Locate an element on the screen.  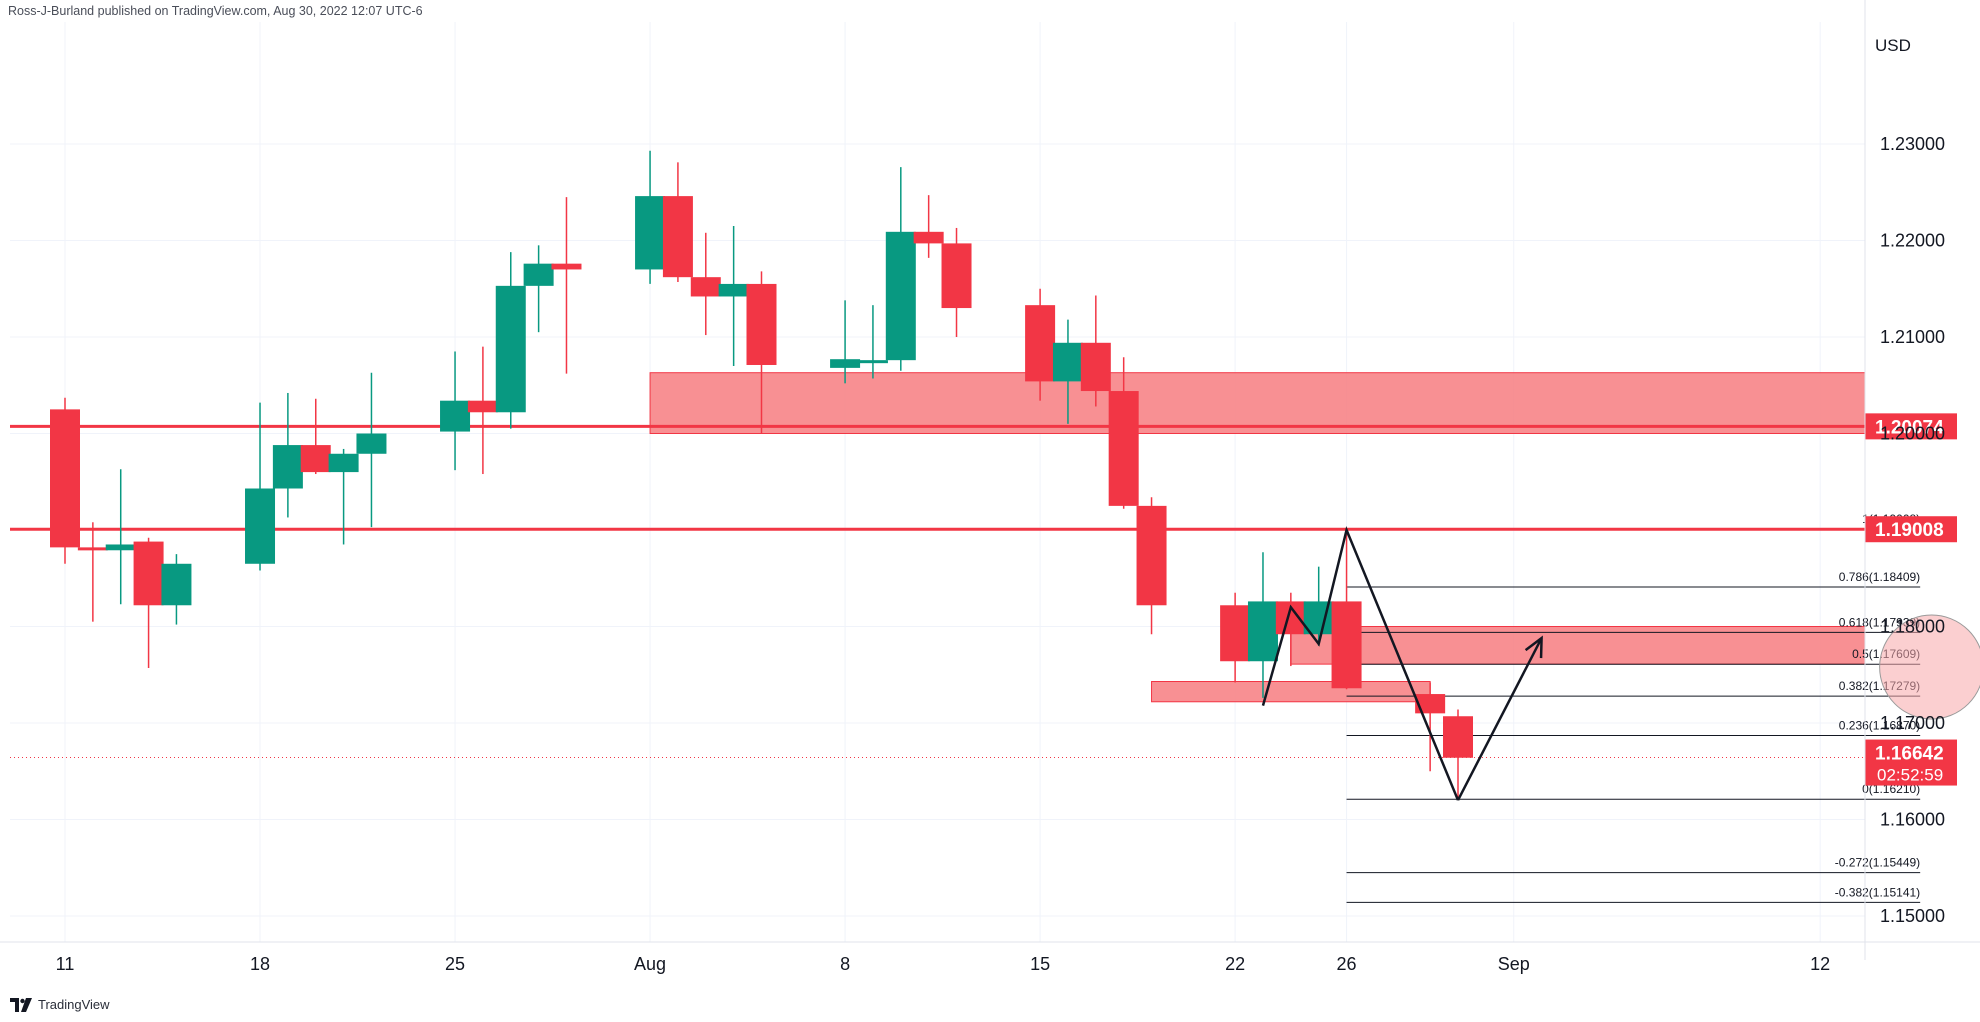
zigzag-pattern-line is located at coordinates (1360, 663).